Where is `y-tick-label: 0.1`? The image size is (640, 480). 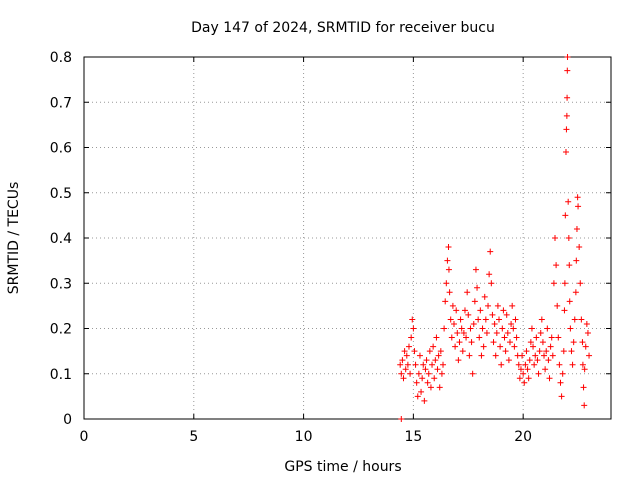 y-tick-label: 0.1 is located at coordinates (61, 375).